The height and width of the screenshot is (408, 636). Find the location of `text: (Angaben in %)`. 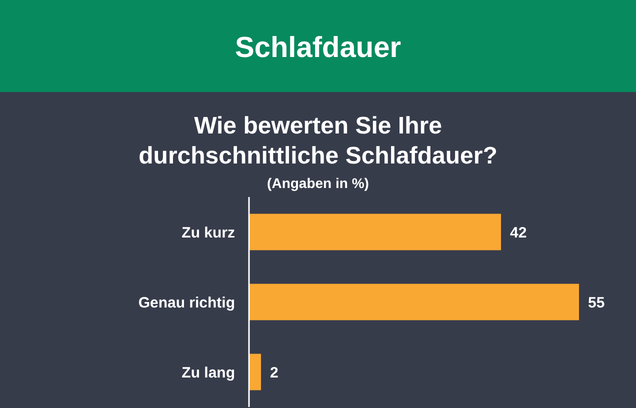

text: (Angaben in %) is located at coordinates (318, 182).